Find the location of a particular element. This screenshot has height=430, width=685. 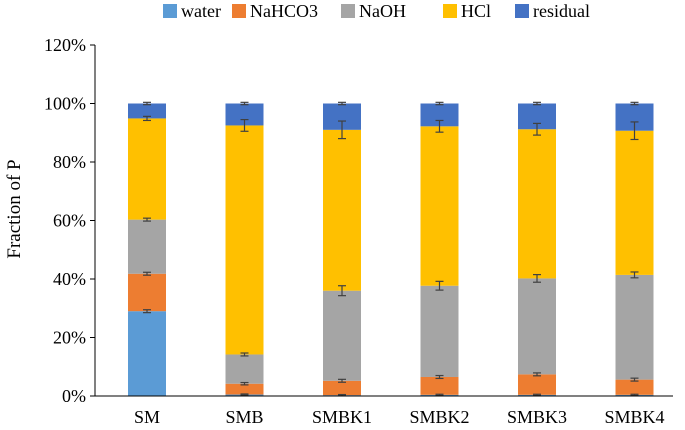

x-tick-label: SMBK1 is located at coordinates (342, 417).